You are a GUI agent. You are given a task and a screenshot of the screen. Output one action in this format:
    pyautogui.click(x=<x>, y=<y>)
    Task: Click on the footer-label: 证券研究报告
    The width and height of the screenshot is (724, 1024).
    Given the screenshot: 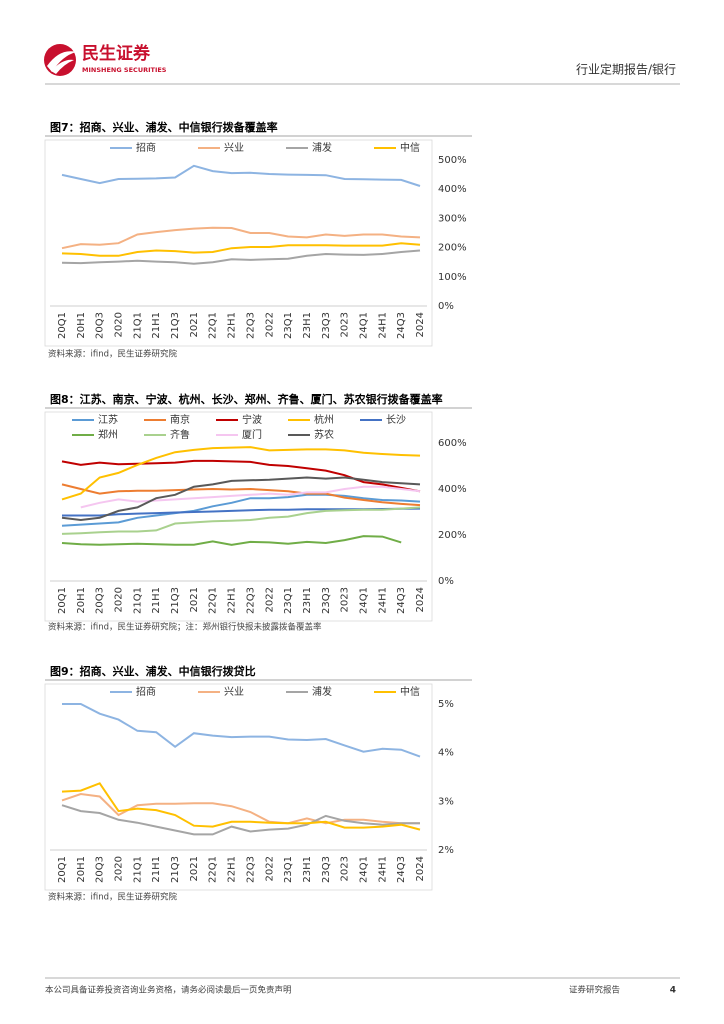 What is the action you would take?
    pyautogui.click(x=594, y=990)
    